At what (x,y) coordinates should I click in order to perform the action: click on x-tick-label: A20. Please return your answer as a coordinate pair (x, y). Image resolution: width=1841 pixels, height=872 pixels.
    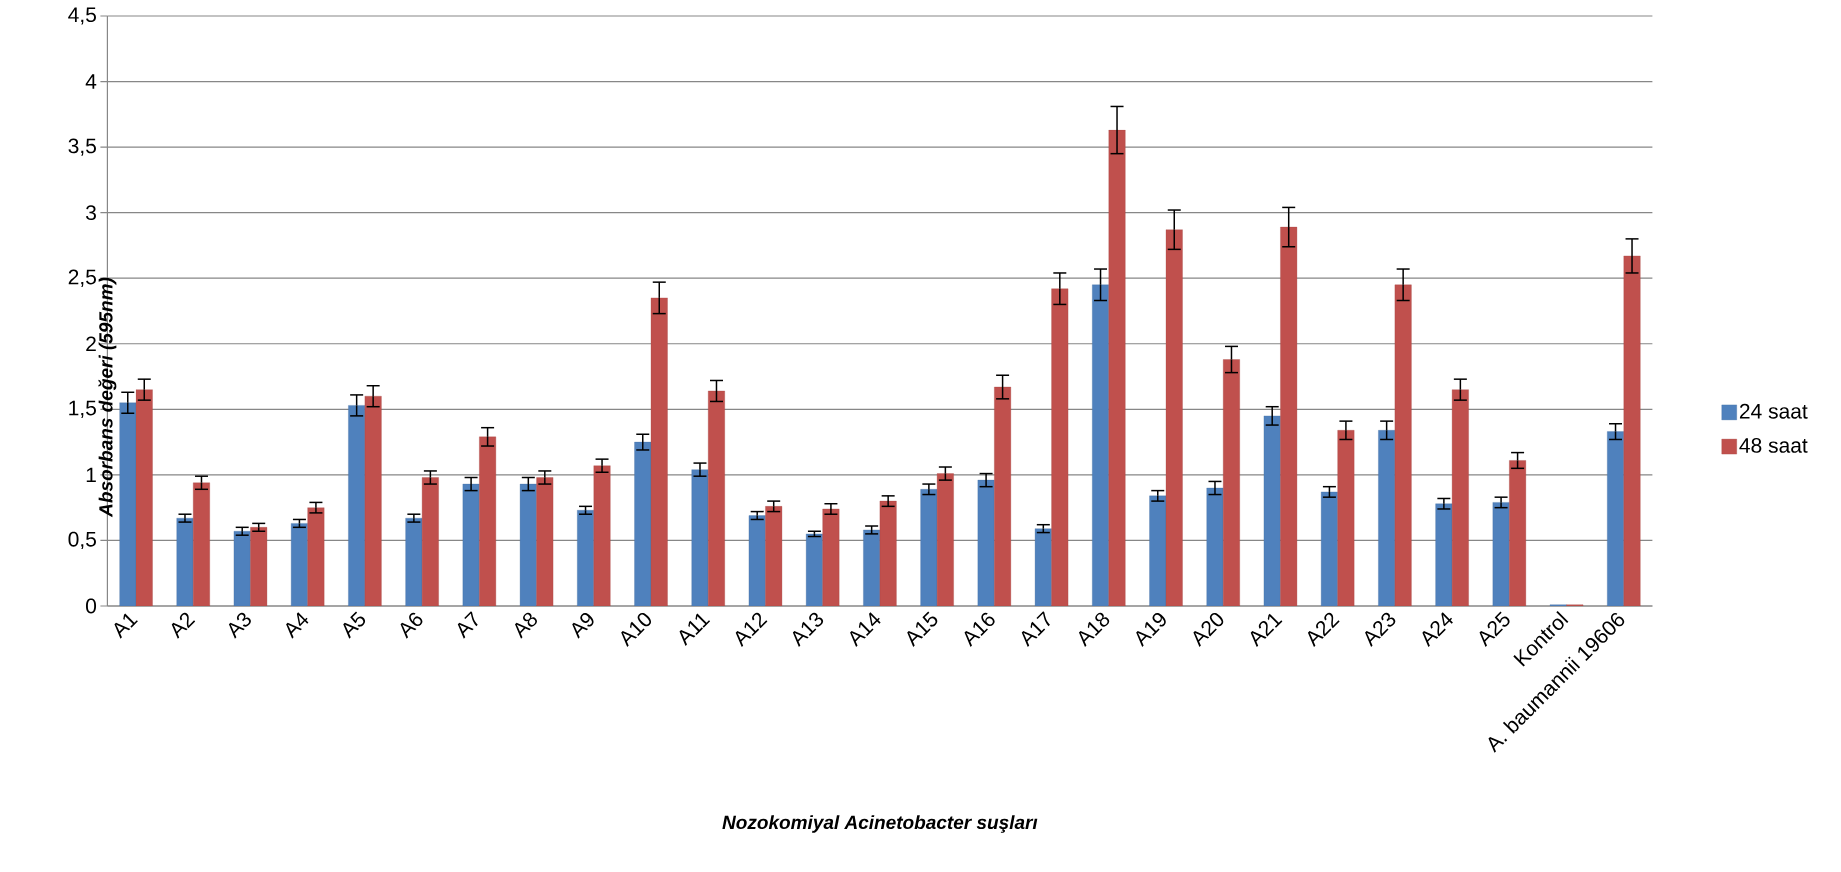
    Looking at the image, I should click on (1208, 629).